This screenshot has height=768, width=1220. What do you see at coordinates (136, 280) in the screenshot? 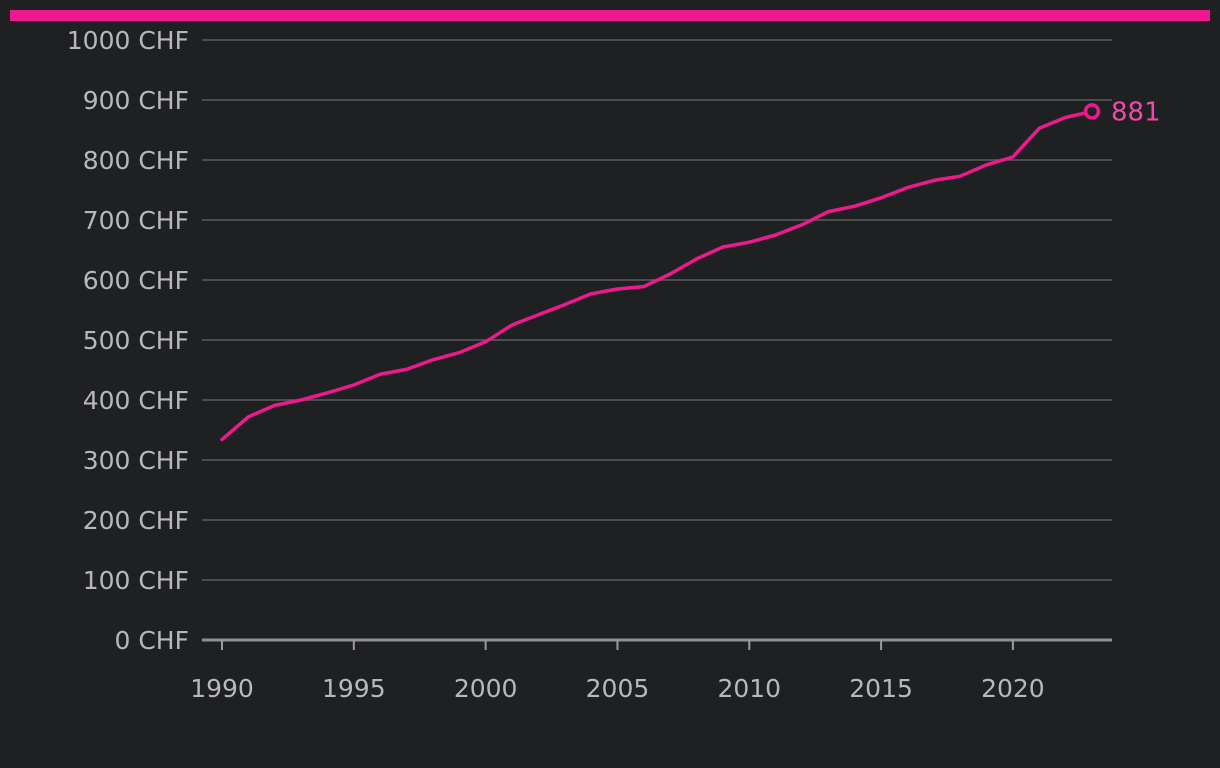
I see `y-tick-label: 600 CHF` at bounding box center [136, 280].